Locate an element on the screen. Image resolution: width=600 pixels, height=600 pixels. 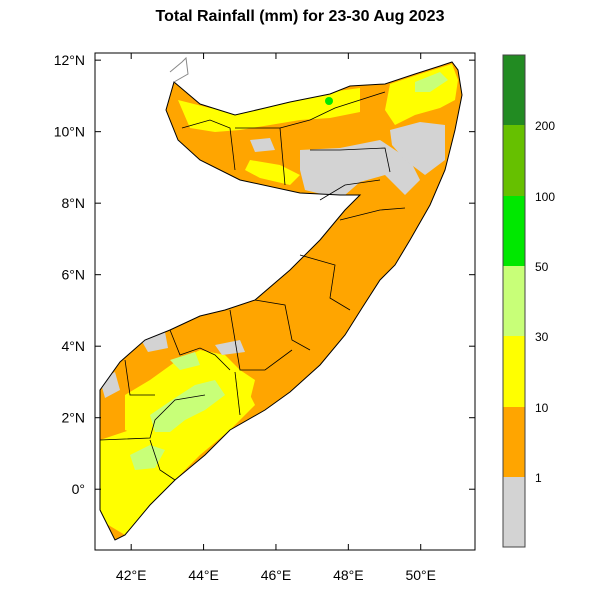
x-tick-label: 48°E is located at coordinates (348, 575).